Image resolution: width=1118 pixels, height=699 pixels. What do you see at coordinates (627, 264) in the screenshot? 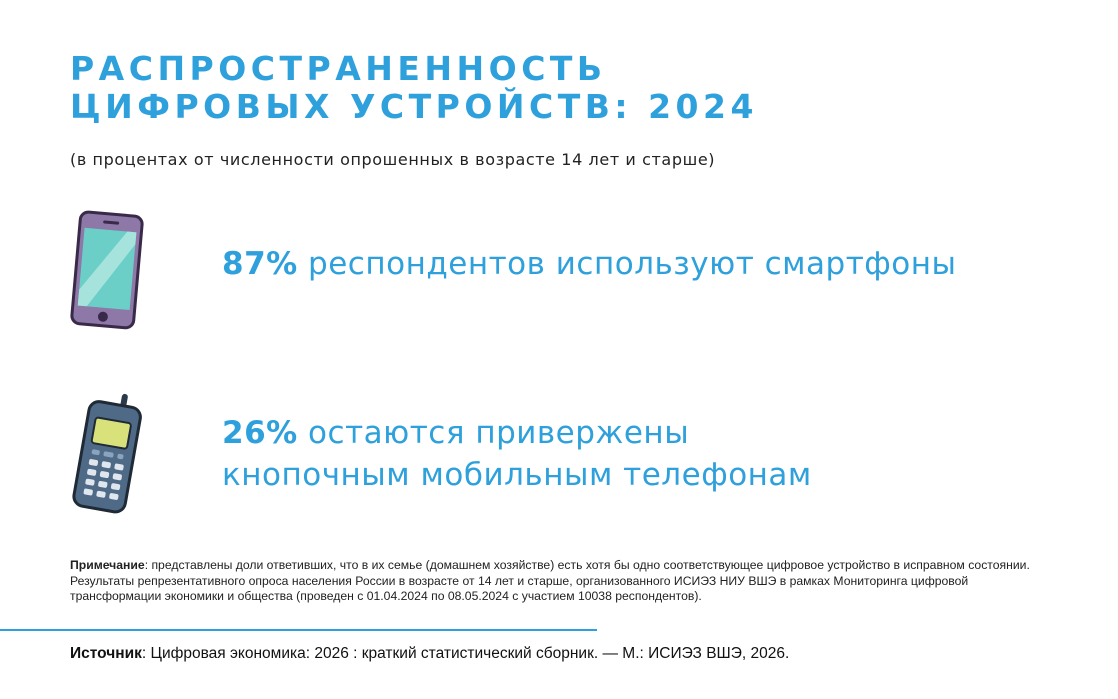
I see `stat-text: респондентов используют смартфоны` at bounding box center [627, 264].